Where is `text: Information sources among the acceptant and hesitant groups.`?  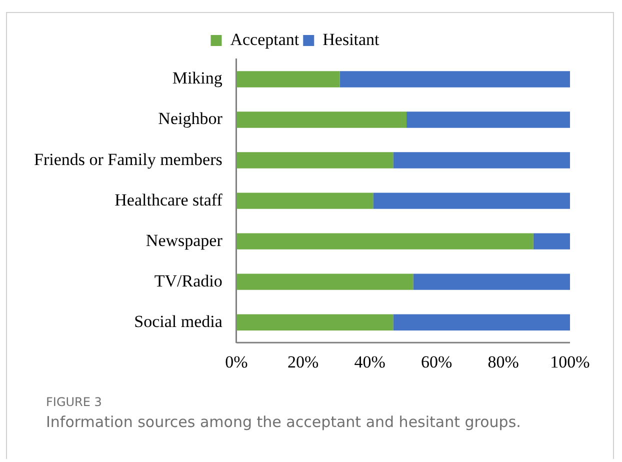
text: Information sources among the acceptant and hesitant groups. is located at coordinates (283, 422).